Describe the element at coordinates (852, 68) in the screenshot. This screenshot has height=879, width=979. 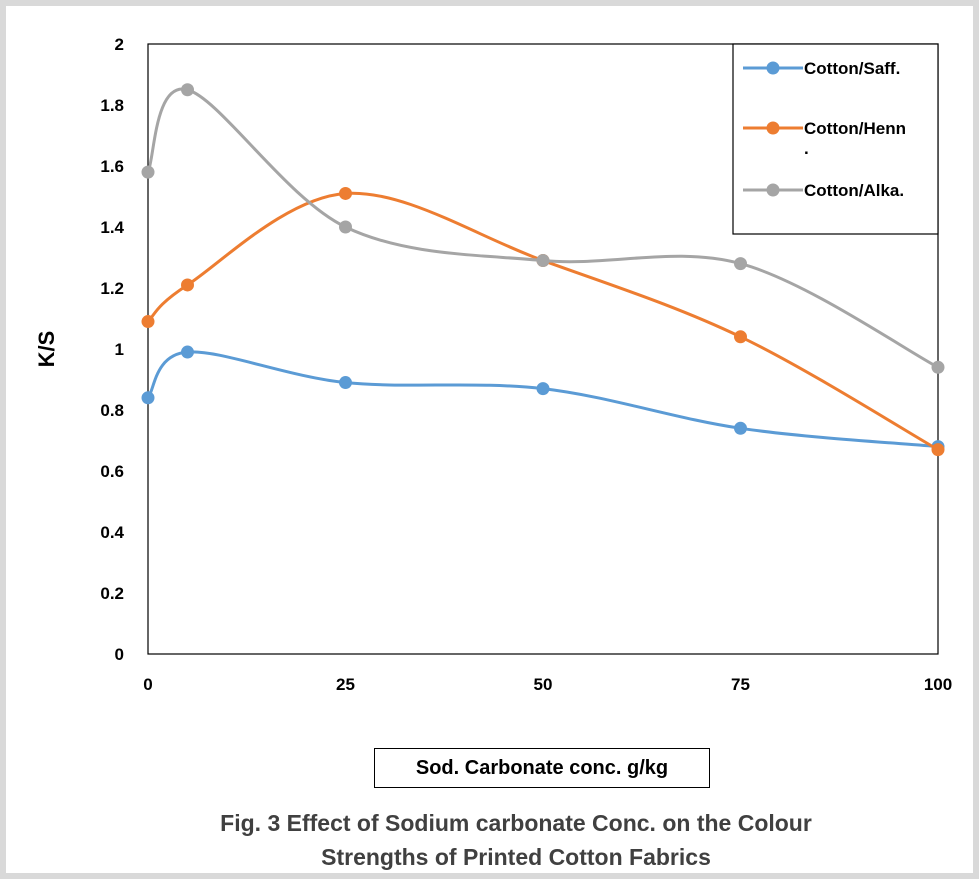
I see `legend-label: Cotton/Saff.` at that location.